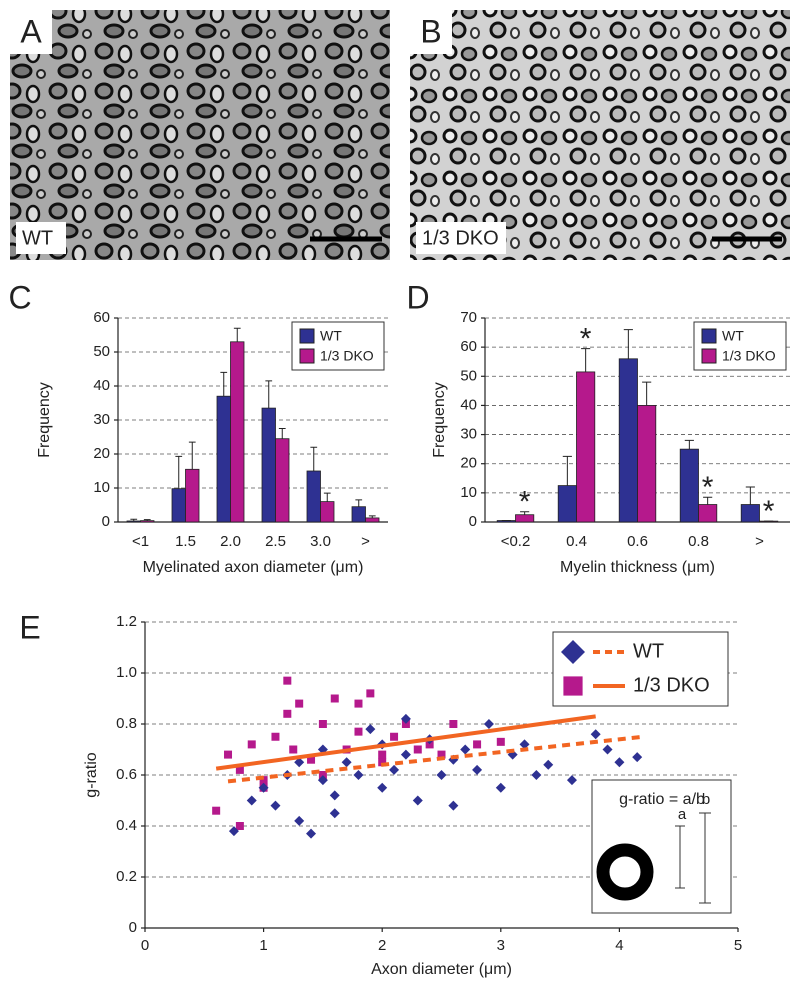 This screenshot has height=985, width=800. Describe the element at coordinates (682, 814) in the screenshot. I see `inset-a: a` at that location.